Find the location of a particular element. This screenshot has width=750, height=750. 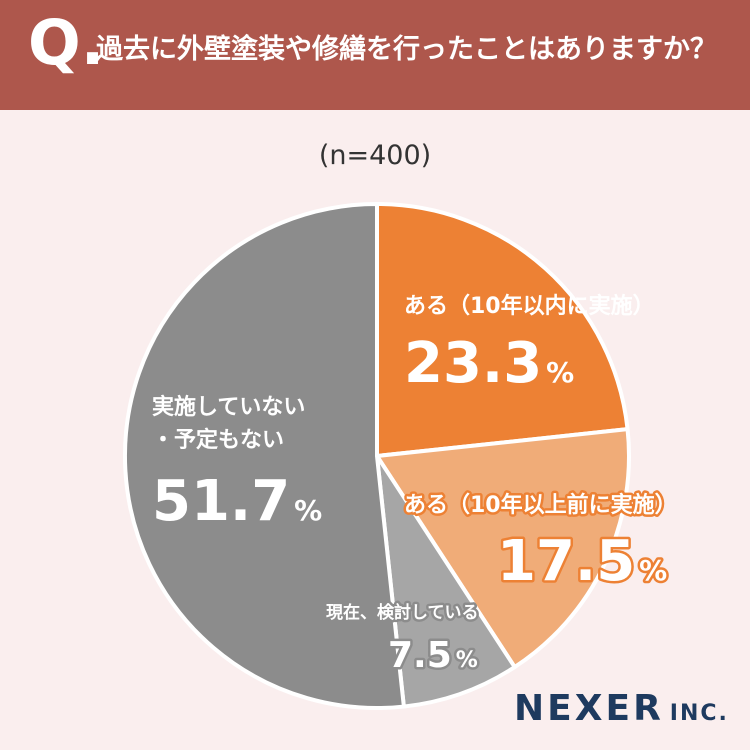

brand-logo: NEXER INC. is located at coordinates (621, 708).